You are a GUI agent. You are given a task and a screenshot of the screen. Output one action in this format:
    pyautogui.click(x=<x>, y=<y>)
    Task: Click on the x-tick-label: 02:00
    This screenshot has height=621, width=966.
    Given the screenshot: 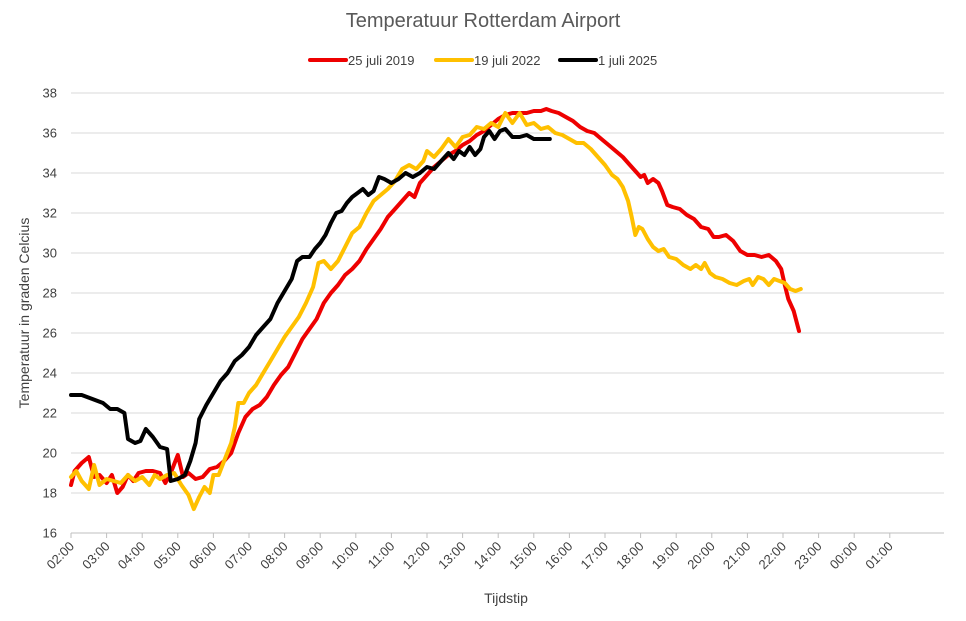 What is the action you would take?
    pyautogui.click(x=61, y=556)
    